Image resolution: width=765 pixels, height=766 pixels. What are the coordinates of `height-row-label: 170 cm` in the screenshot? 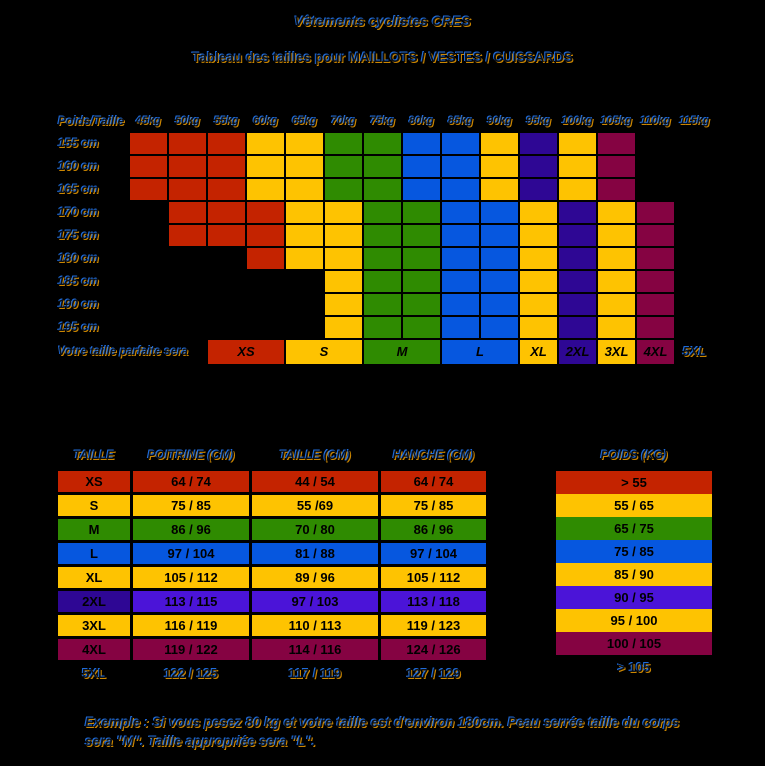 It's located at (78, 212).